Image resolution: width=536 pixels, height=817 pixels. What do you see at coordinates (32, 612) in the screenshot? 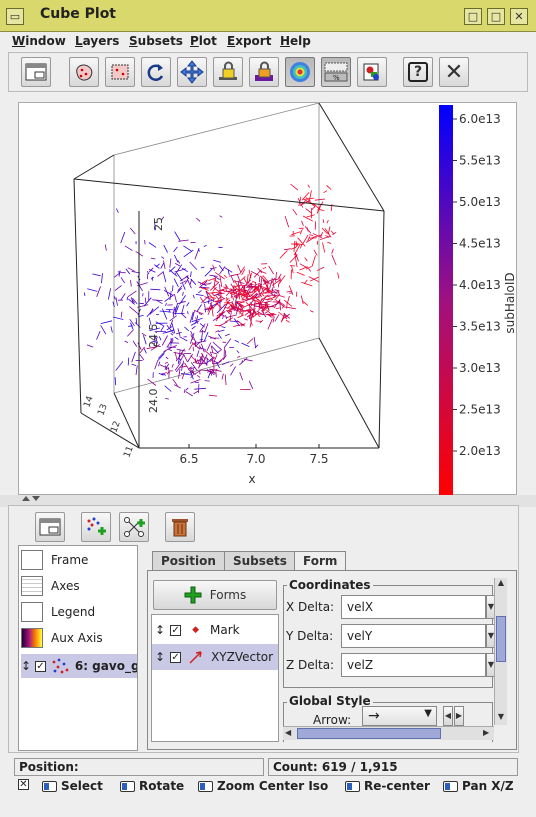
I see `legend-icon` at bounding box center [32, 612].